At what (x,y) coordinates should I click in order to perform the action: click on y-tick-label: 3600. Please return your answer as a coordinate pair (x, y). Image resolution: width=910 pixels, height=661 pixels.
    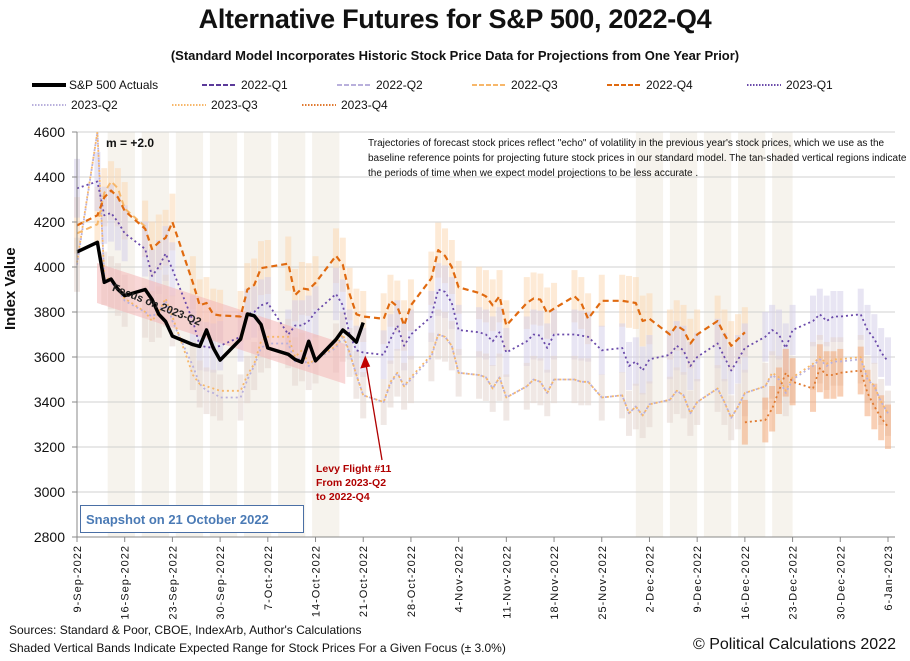
    Looking at the image, I should click on (49, 357).